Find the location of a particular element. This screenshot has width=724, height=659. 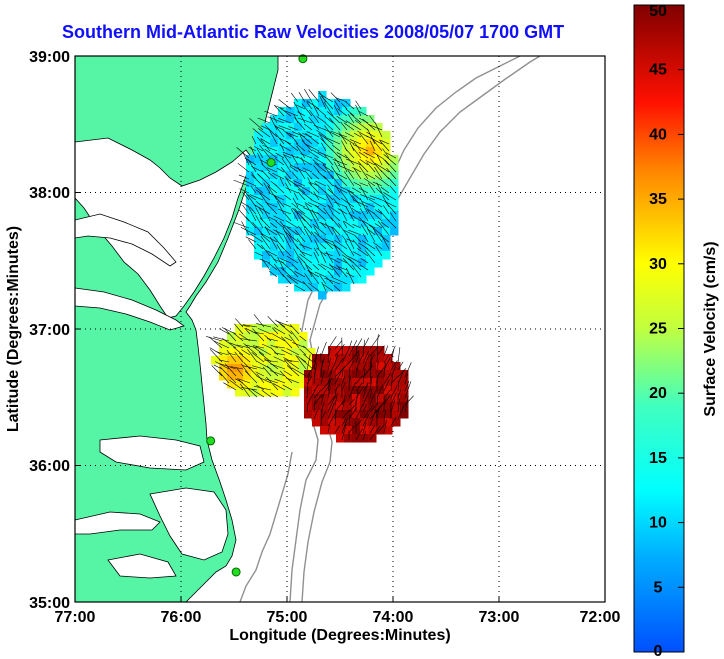

colorbar-ticks: 0 5 10 15 20 25 30 35 40 45 50 is located at coordinates (666, 331).